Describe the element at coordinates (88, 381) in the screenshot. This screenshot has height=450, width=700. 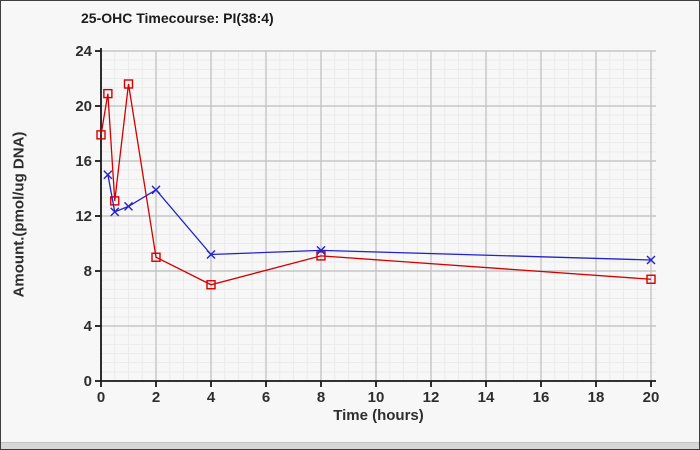
I see `y-tick-label: 0` at that location.